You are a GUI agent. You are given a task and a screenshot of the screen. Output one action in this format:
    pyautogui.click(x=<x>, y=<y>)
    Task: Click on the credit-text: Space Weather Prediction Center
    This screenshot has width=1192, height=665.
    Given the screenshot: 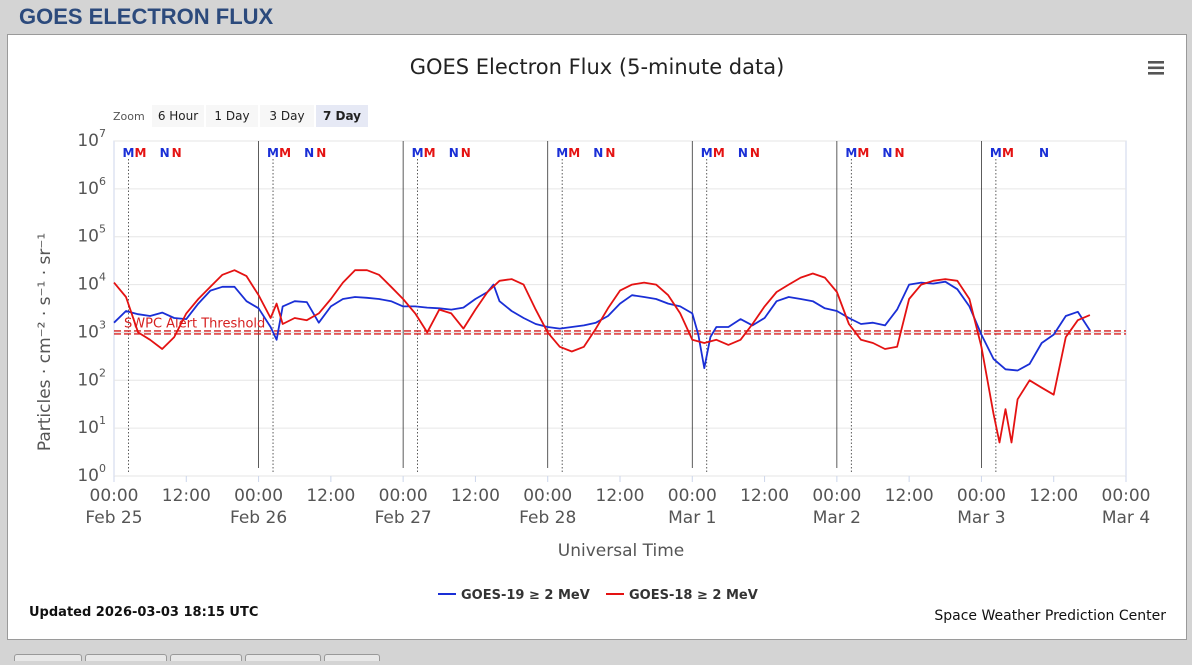 What is the action you would take?
    pyautogui.click(x=1050, y=616)
    